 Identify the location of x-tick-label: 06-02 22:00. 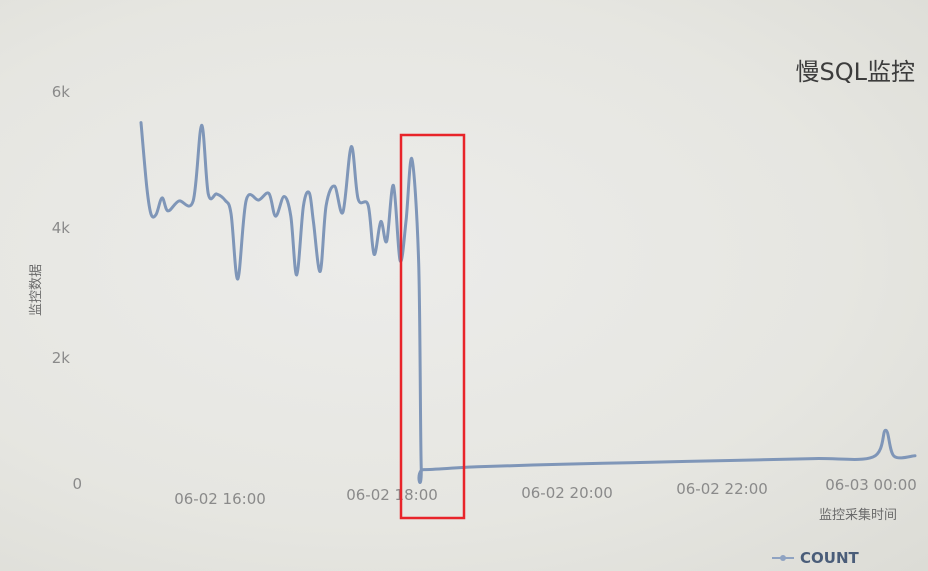
(722, 489).